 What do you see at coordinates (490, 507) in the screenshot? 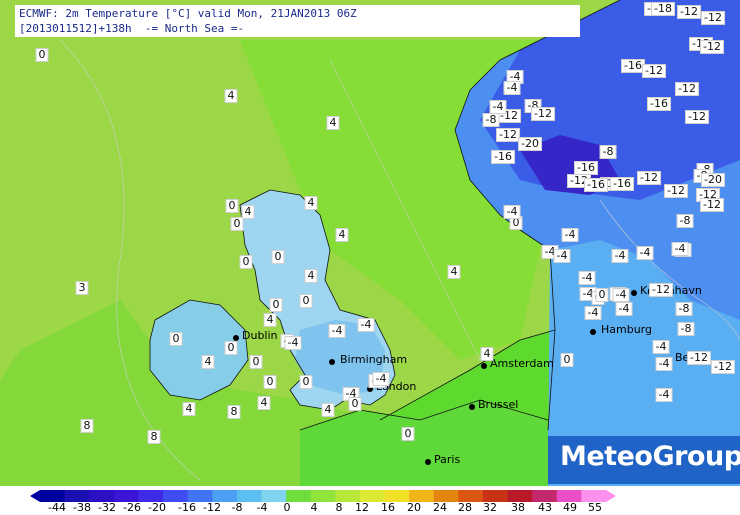
I see `legend-tick-label: 32` at bounding box center [490, 507].